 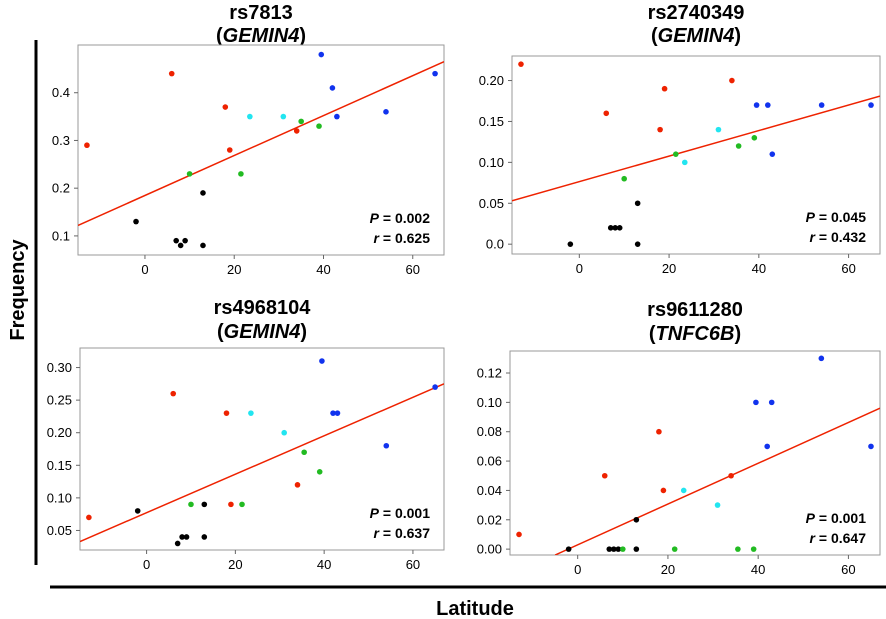 I want to click on y-tick-label: 0.4, so click(x=61, y=92).